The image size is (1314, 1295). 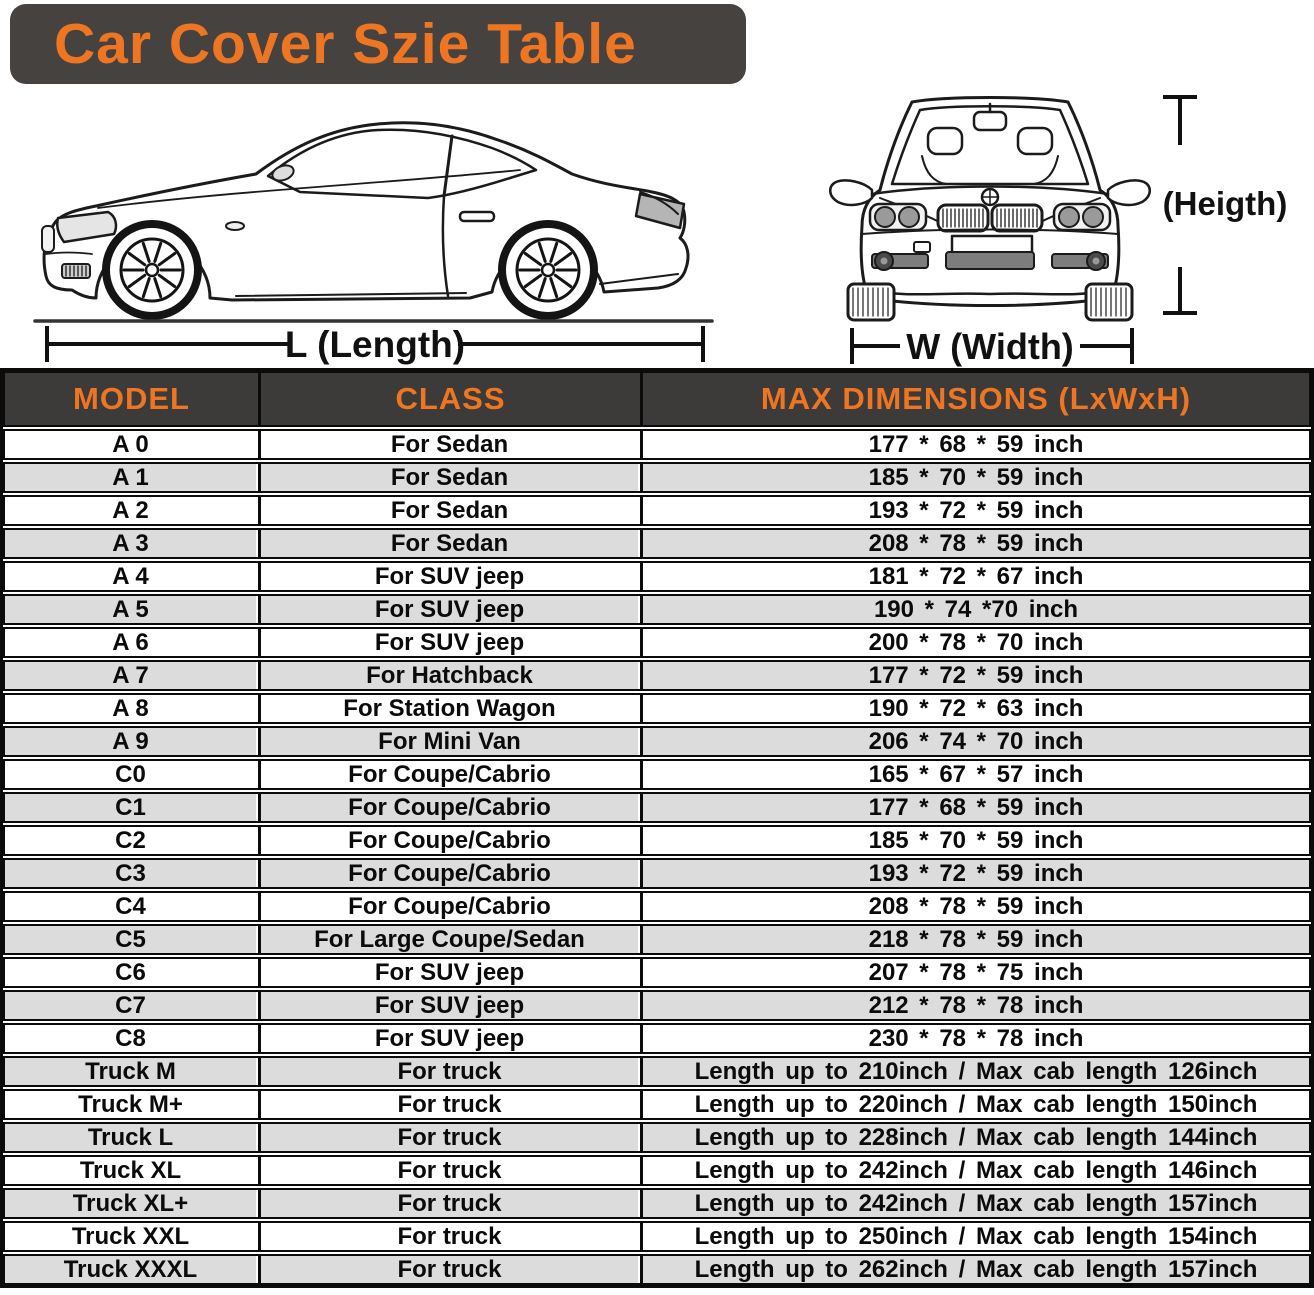 What do you see at coordinates (974, 972) in the screenshot?
I see `dimensions-cell: 207 * 78 * 75 inch` at bounding box center [974, 972].